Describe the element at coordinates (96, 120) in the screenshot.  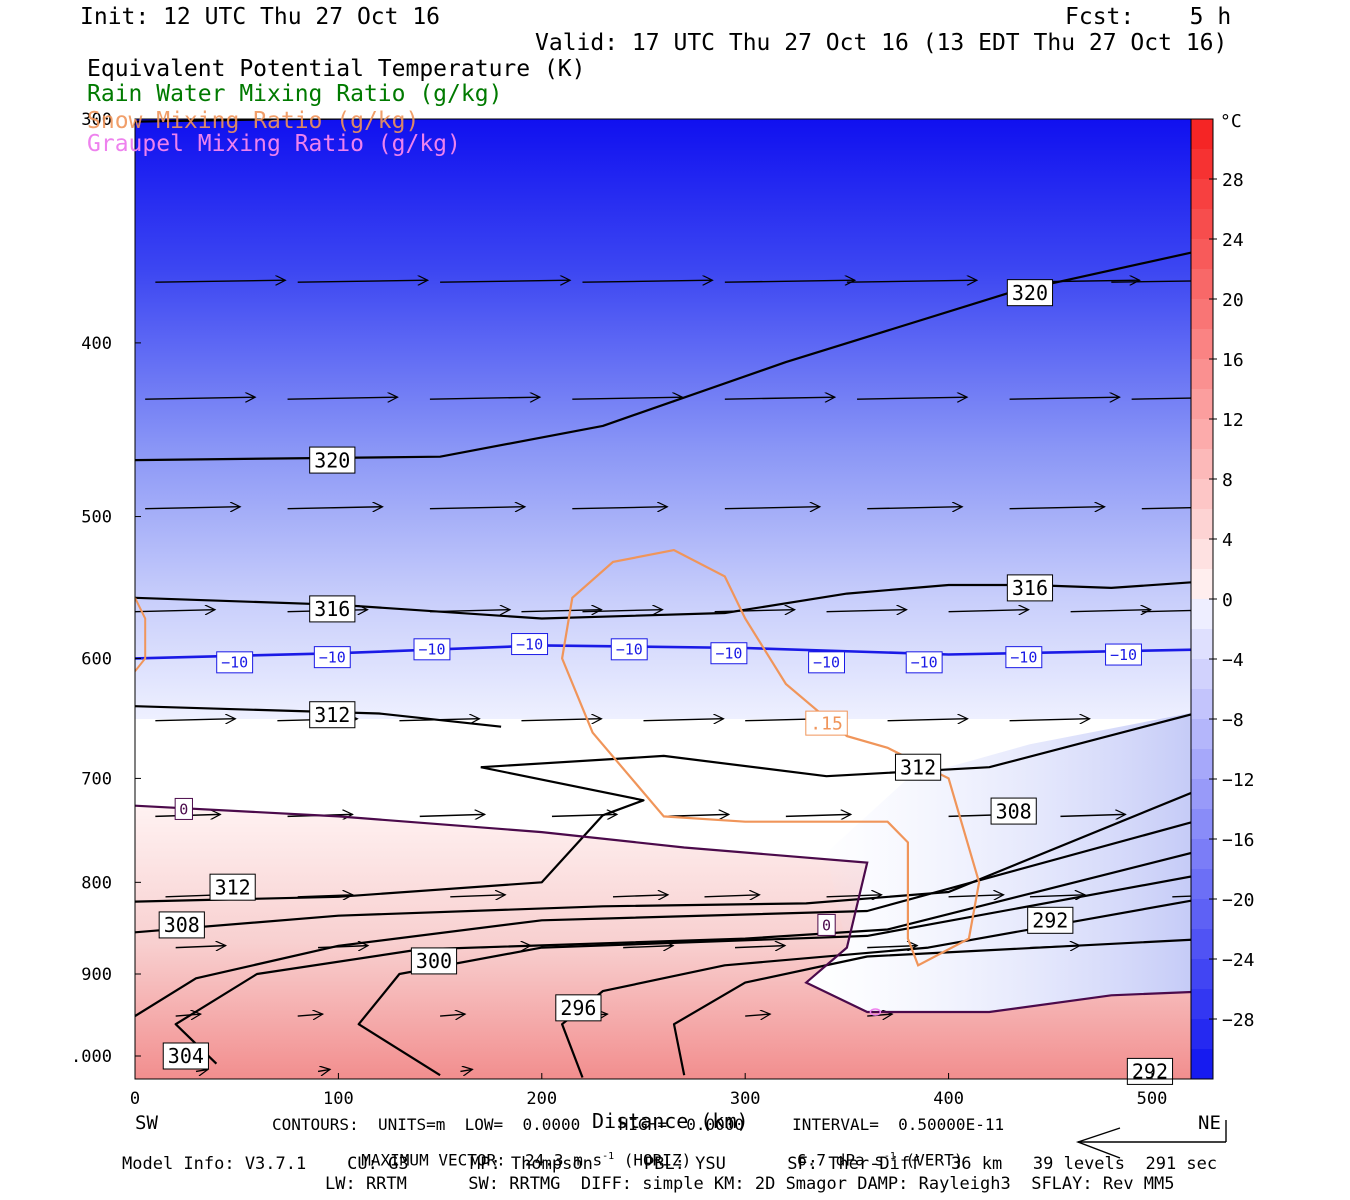
I see `y-tick-label: 300` at that location.